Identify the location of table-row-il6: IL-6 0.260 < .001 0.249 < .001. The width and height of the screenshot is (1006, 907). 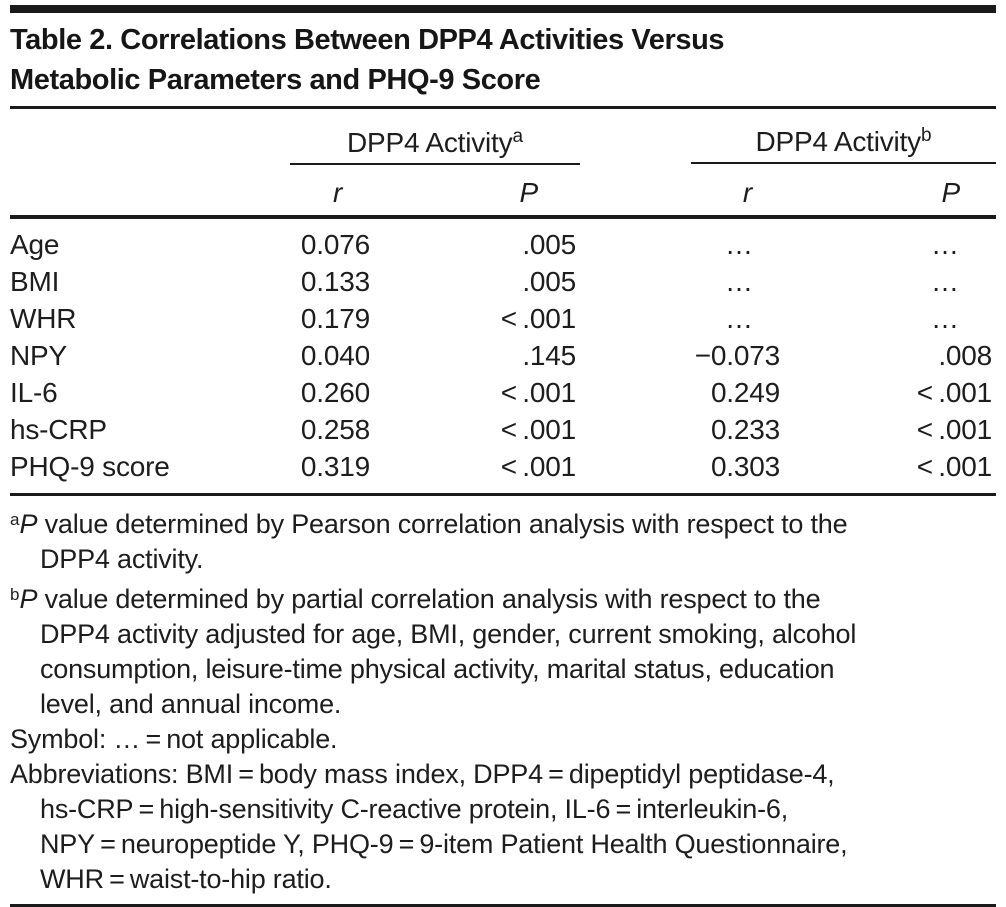
(503, 392).